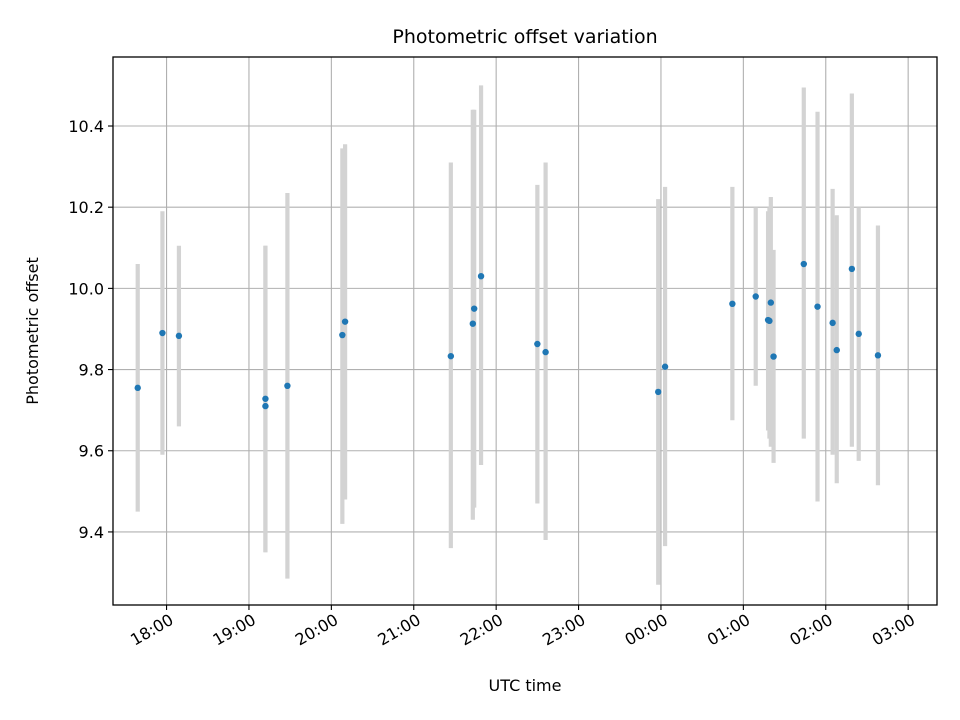 The image size is (960, 720). I want to click on x-axis-label: UTC time, so click(525, 685).